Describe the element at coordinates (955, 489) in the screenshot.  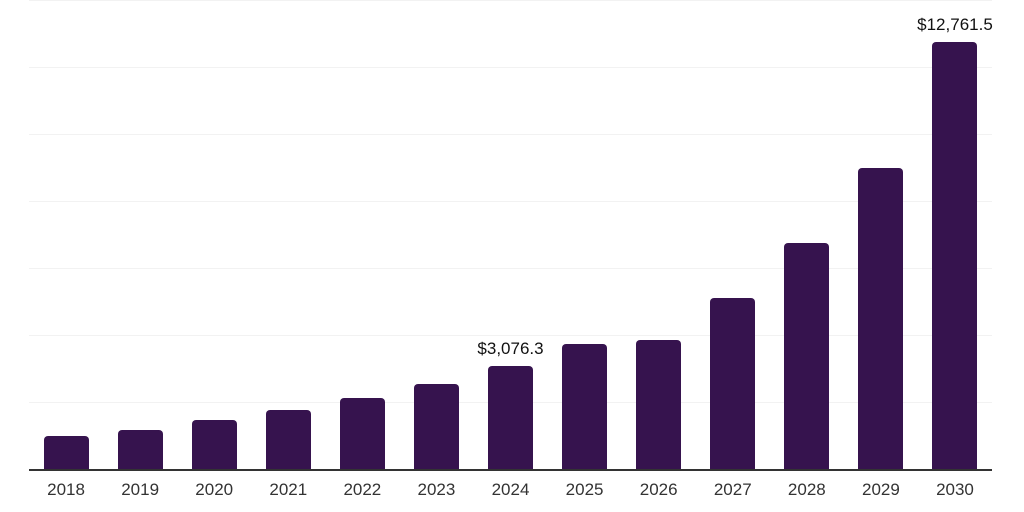
I see `x-axis-label-2030: 2030` at that location.